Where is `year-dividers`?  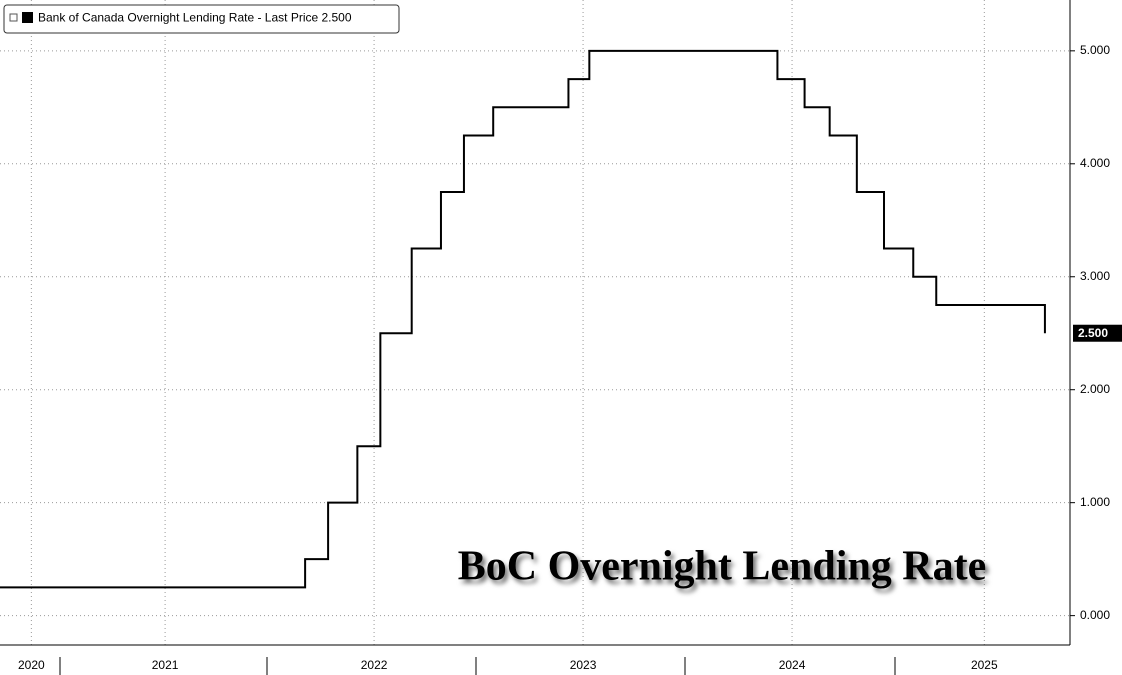
year-dividers is located at coordinates (477, 666).